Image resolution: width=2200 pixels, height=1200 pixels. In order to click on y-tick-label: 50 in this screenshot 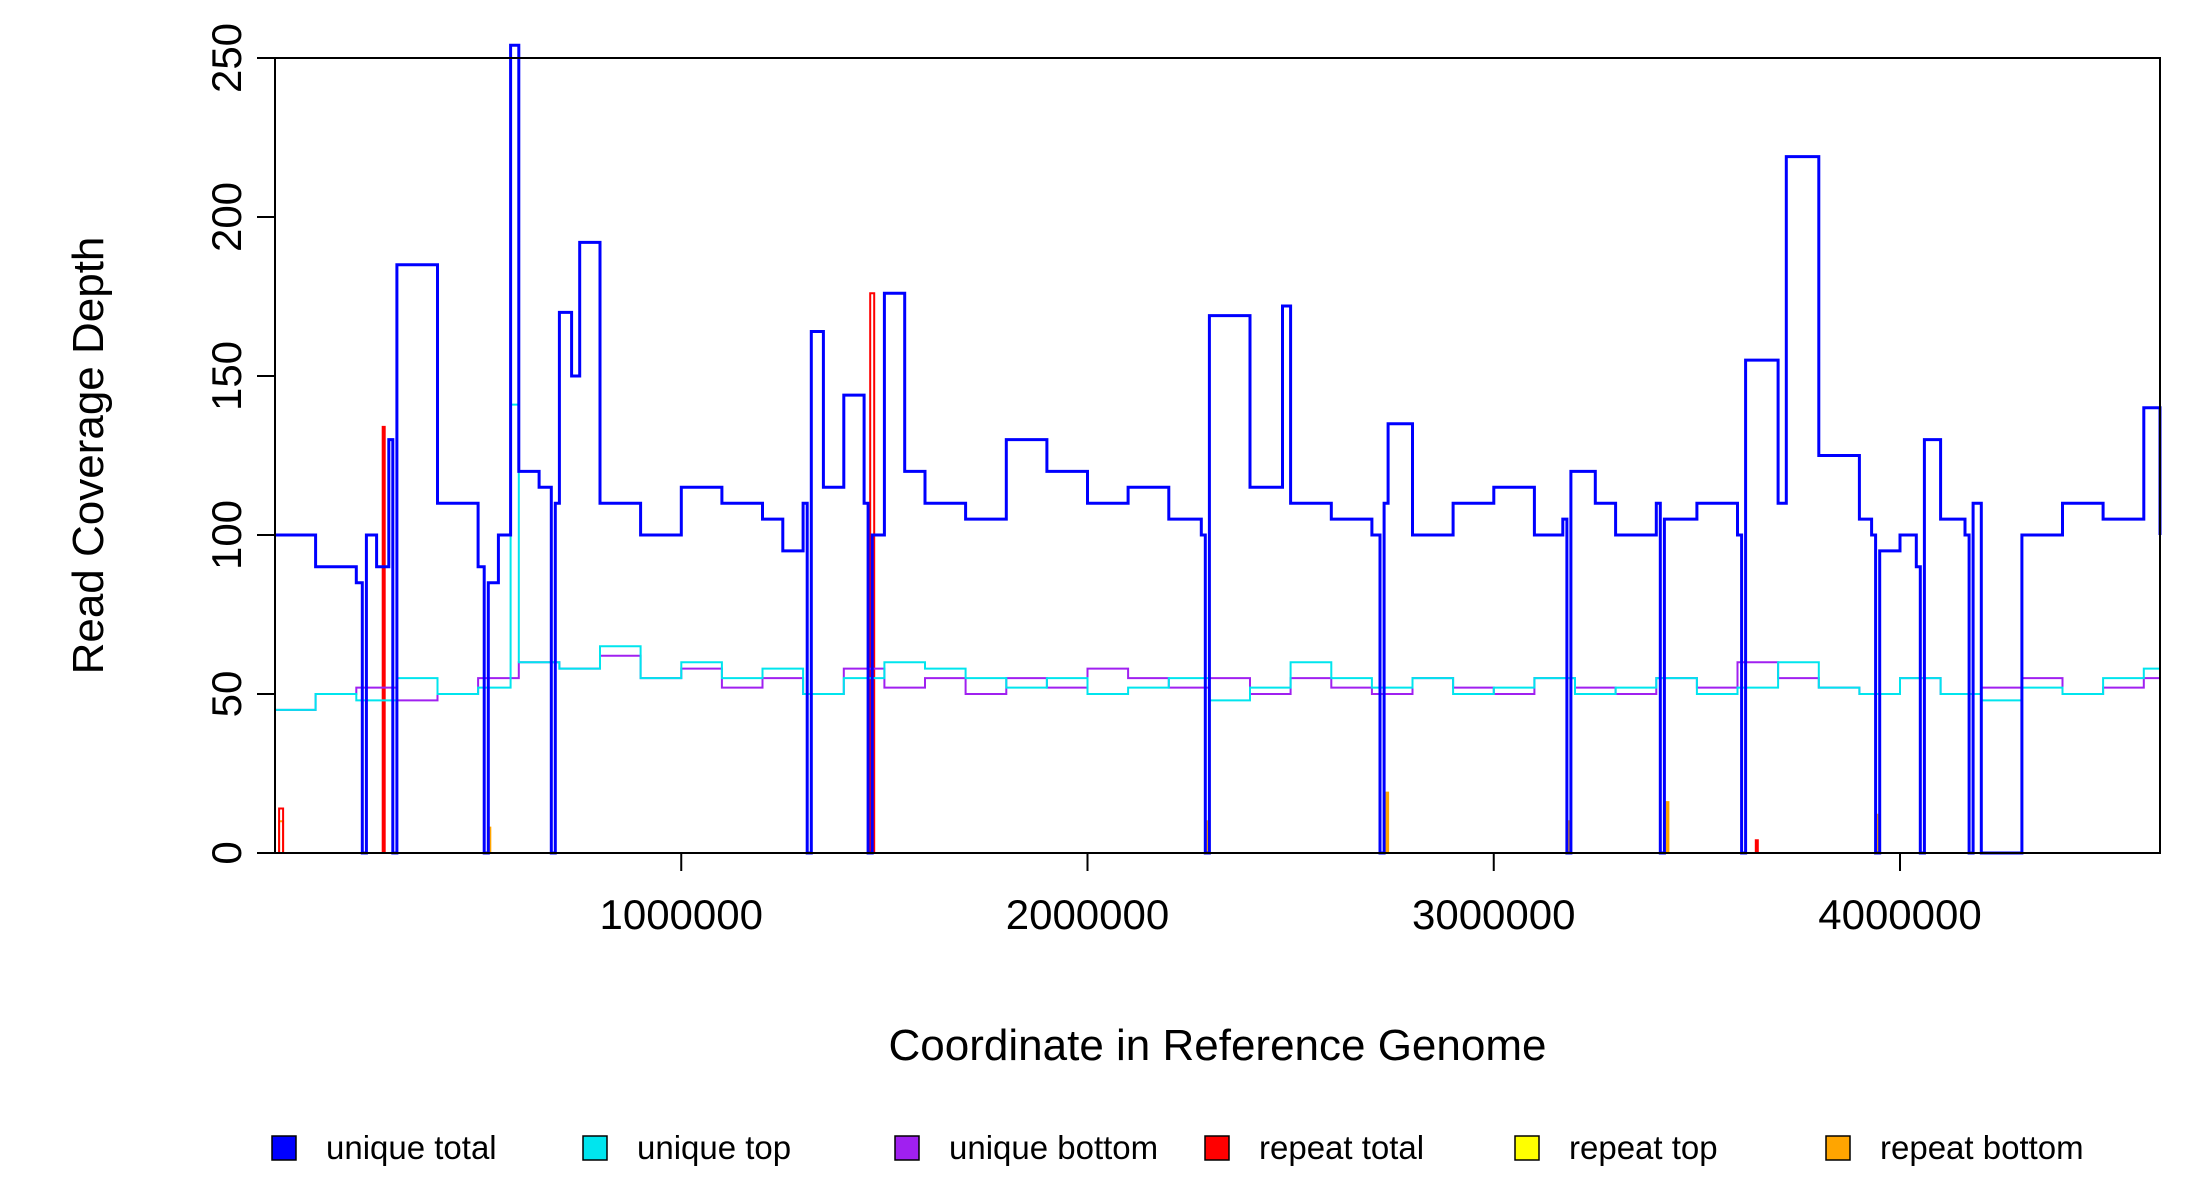, I will do `click(226, 694)`.